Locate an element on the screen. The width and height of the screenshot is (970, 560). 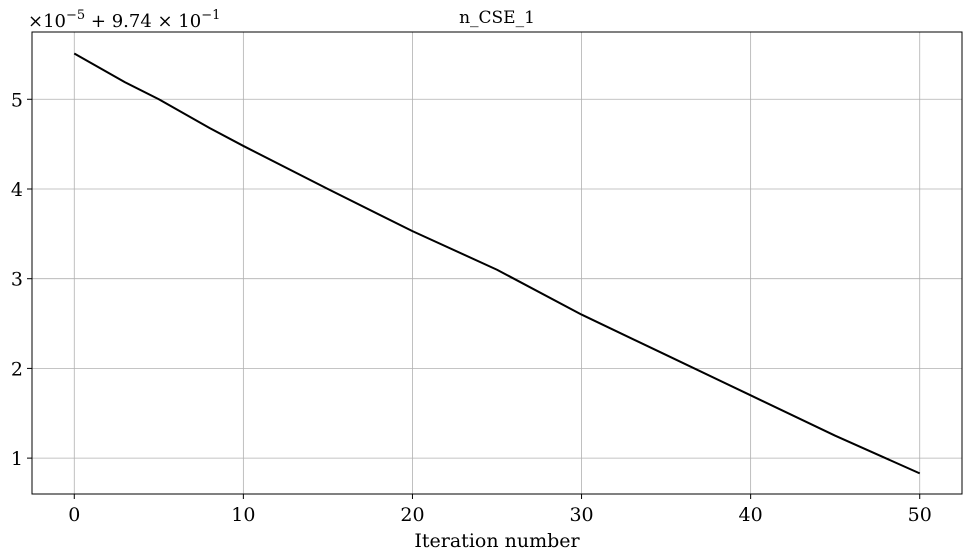
y-tick-label: 2 is located at coordinates (17, 369).